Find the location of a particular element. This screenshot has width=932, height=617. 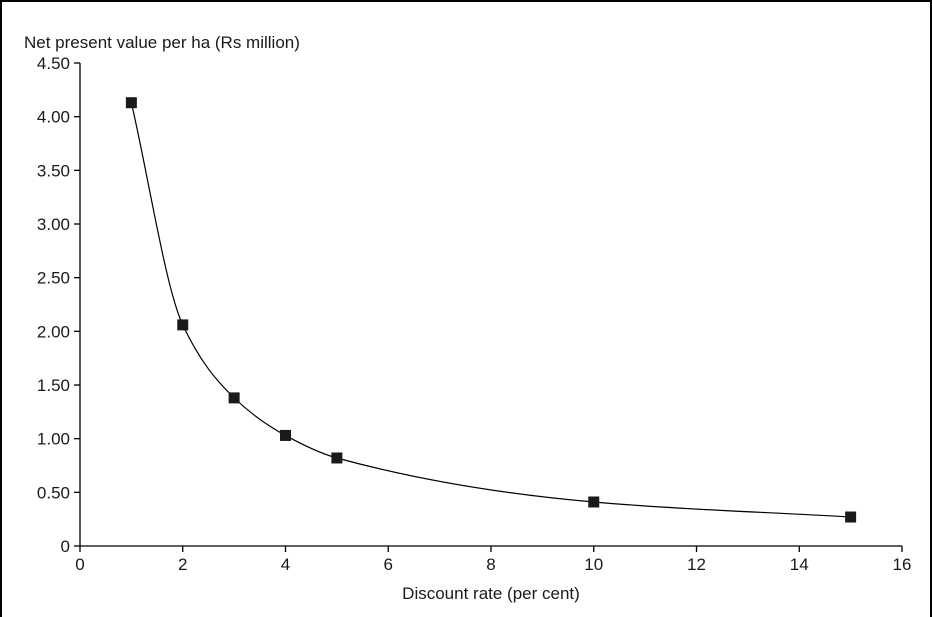

y-tick-label: 1.00 is located at coordinates (53, 439).